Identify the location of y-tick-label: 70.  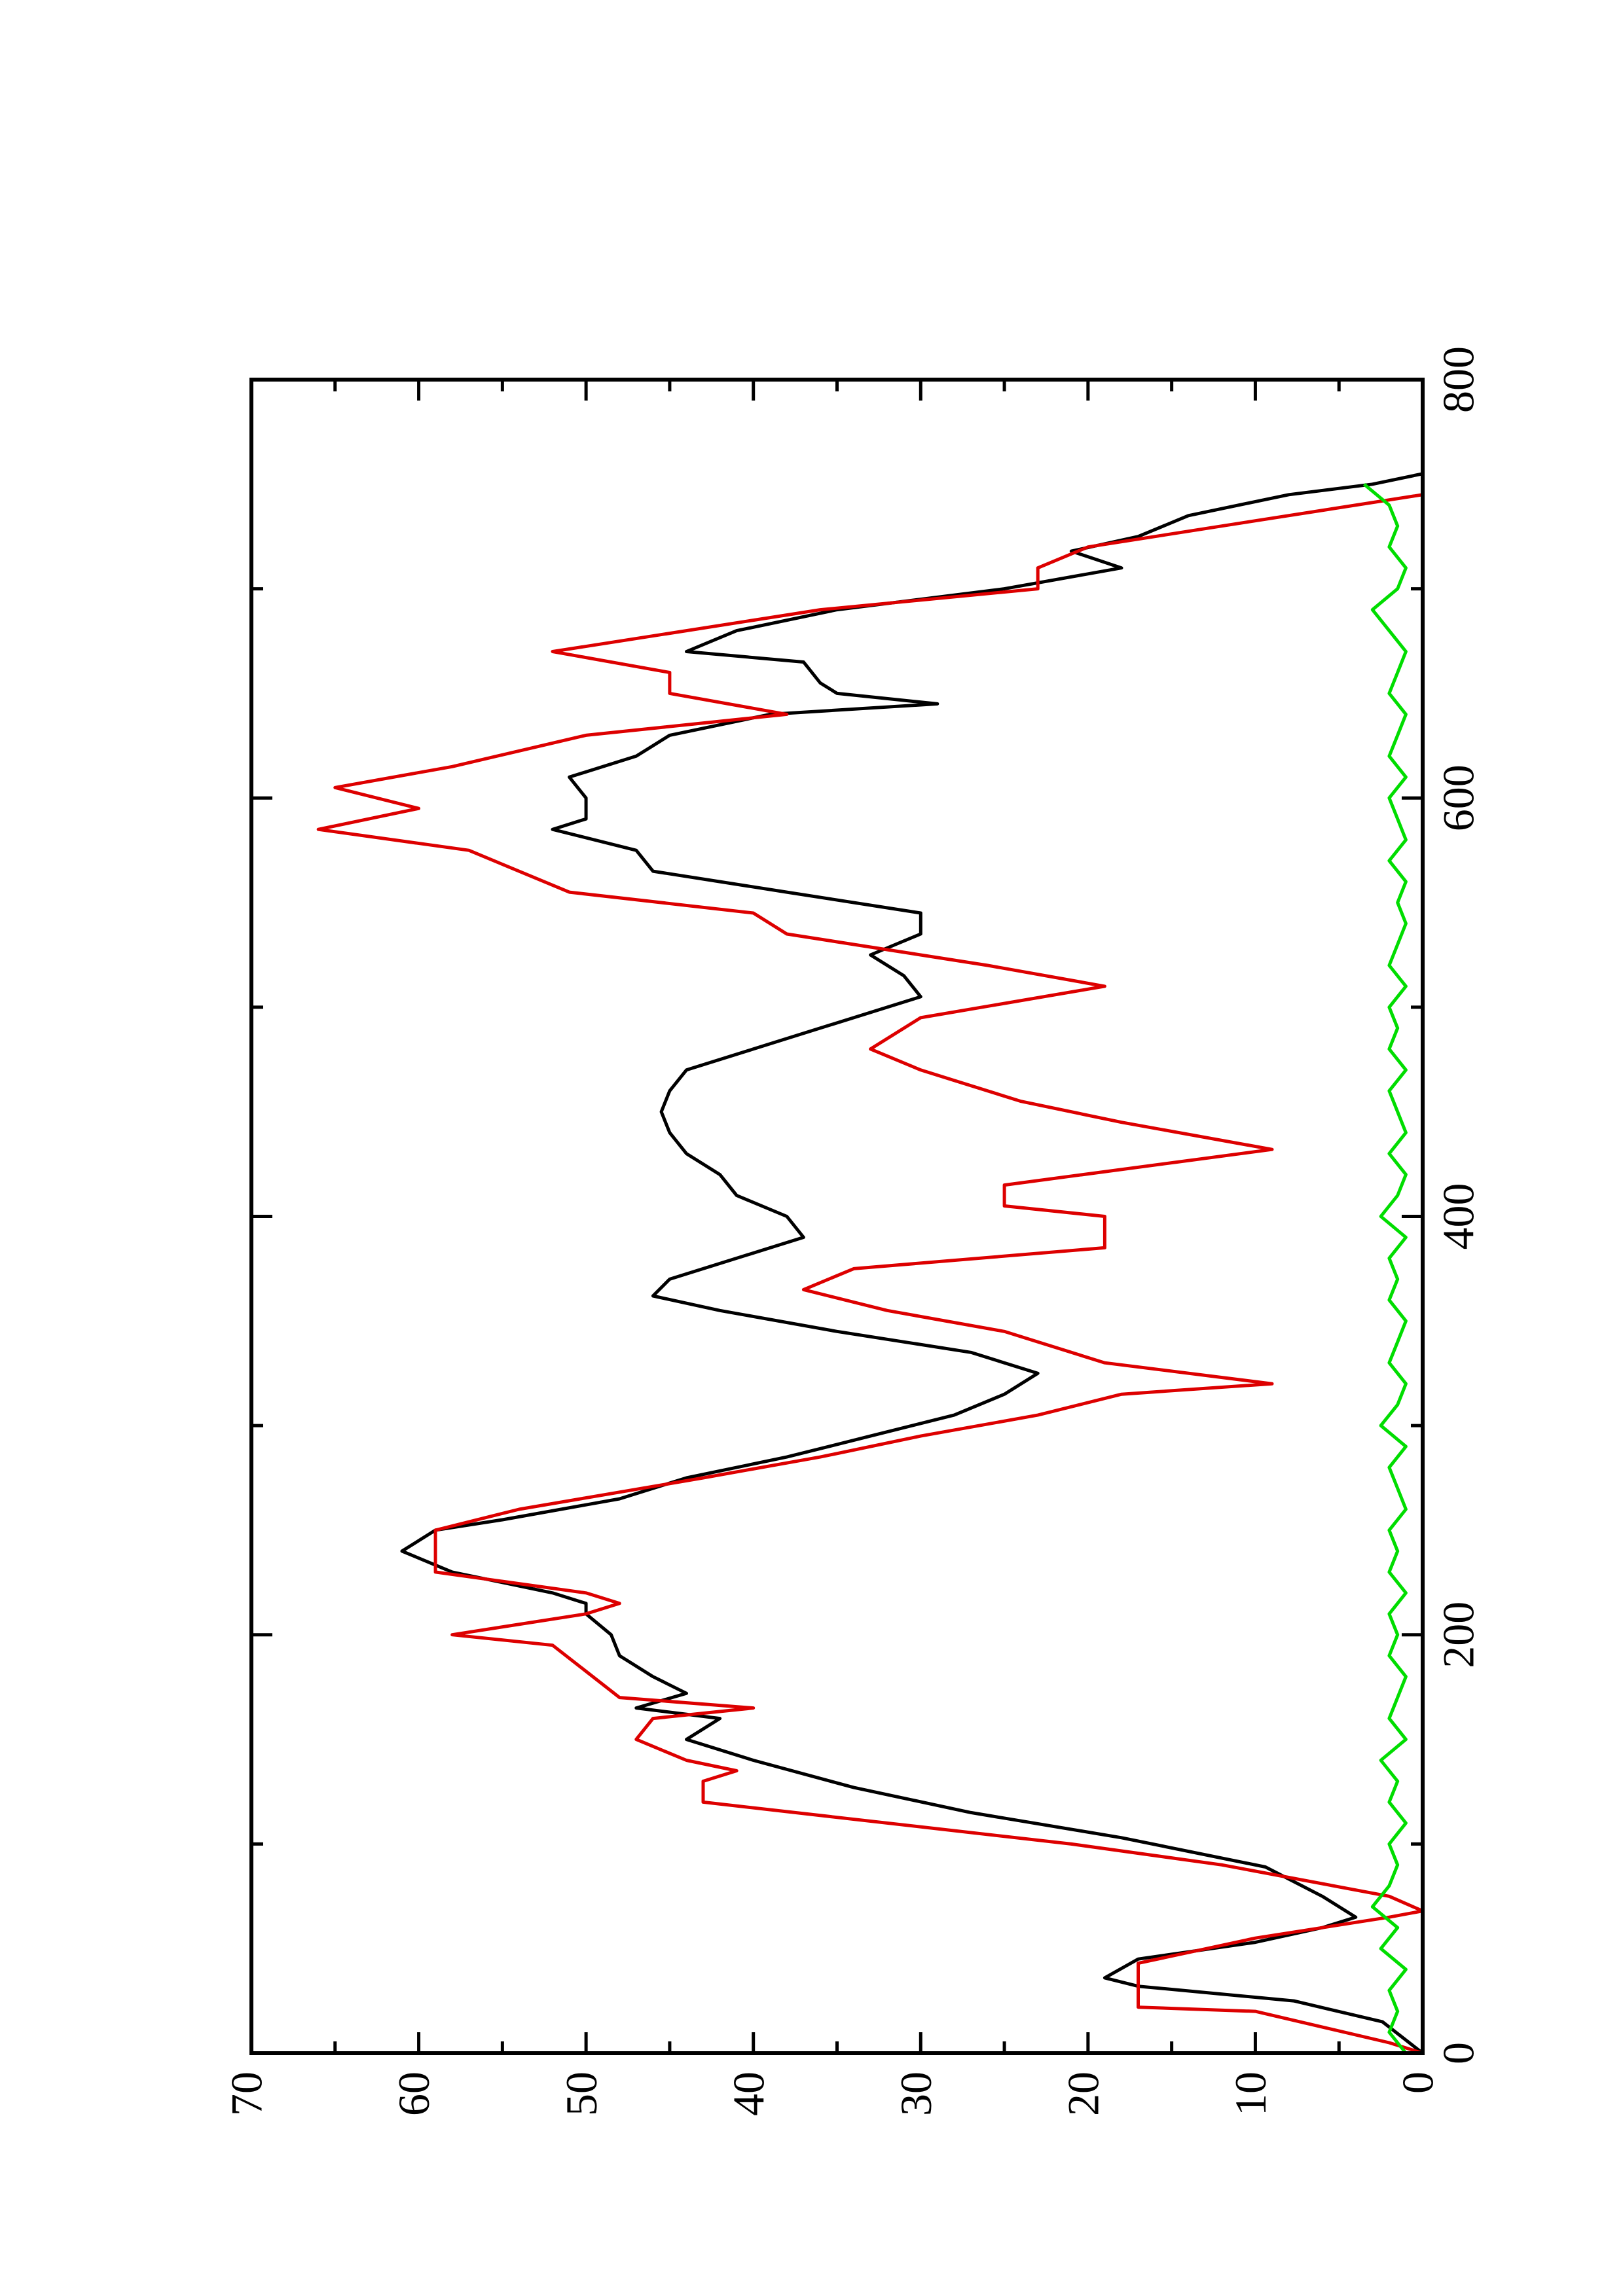
(247, 2094).